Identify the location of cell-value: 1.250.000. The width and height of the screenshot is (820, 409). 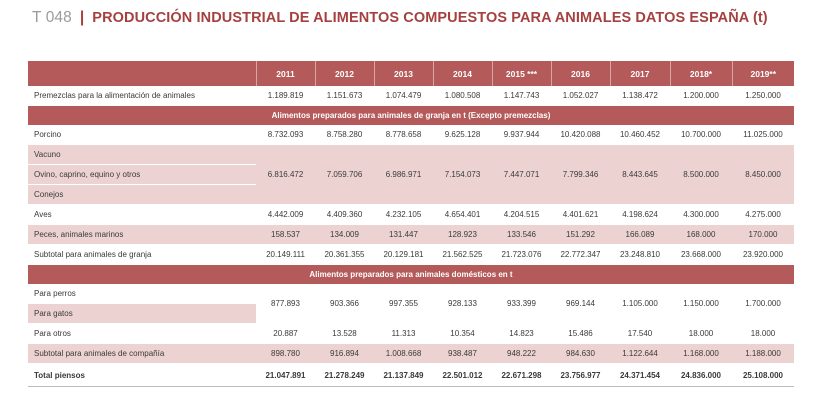
(763, 96).